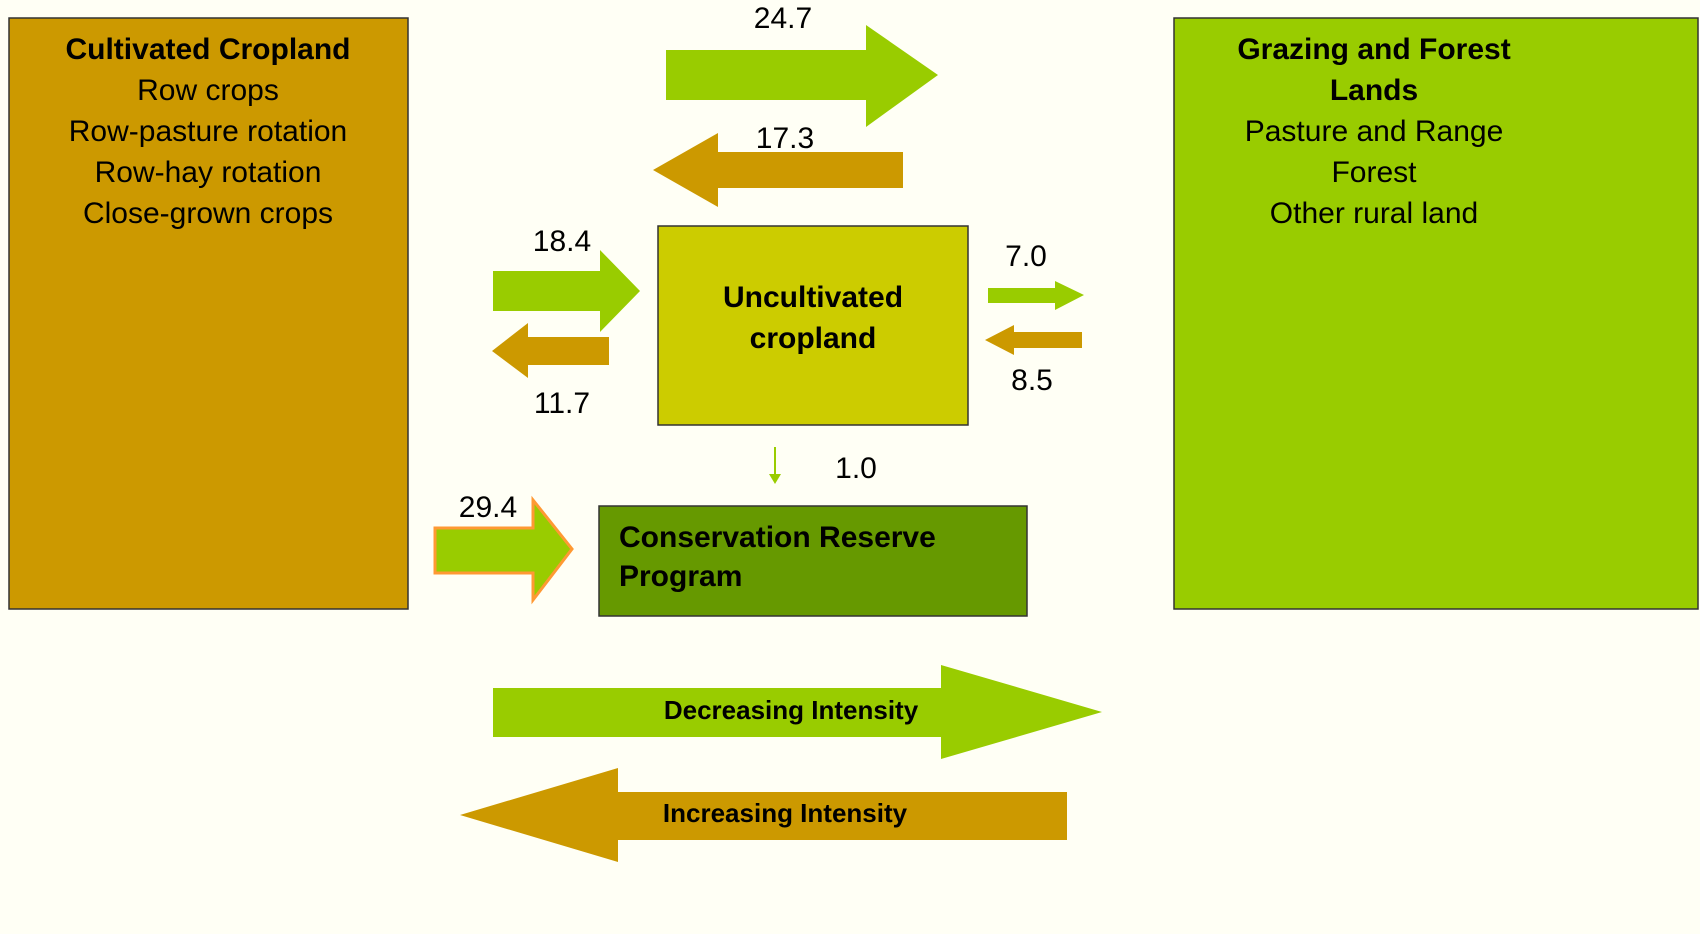 Image resolution: width=1700 pixels, height=934 pixels. I want to click on node-title: Grazing and Forest, so click(1373, 49).